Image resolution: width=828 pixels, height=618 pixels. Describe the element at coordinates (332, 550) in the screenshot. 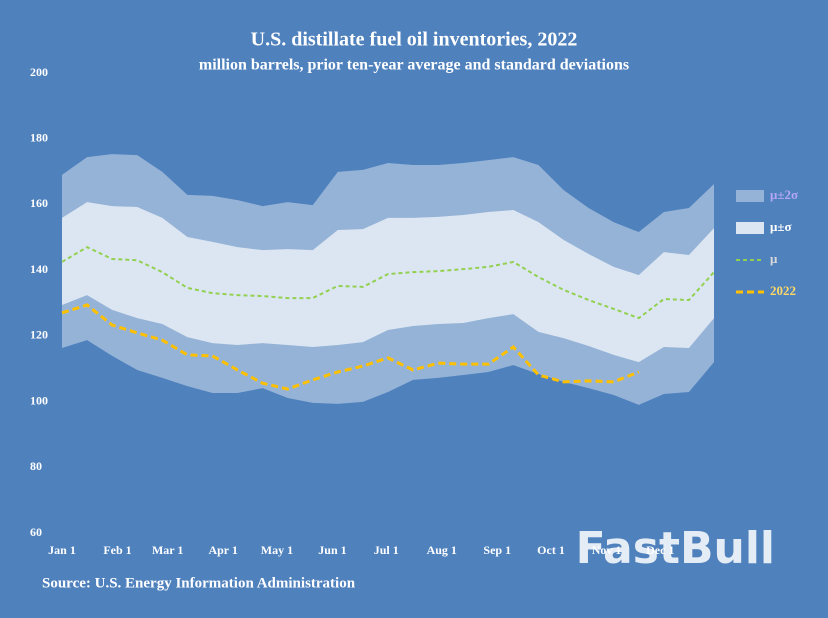

I see `x-tick-label: Jun 1` at that location.